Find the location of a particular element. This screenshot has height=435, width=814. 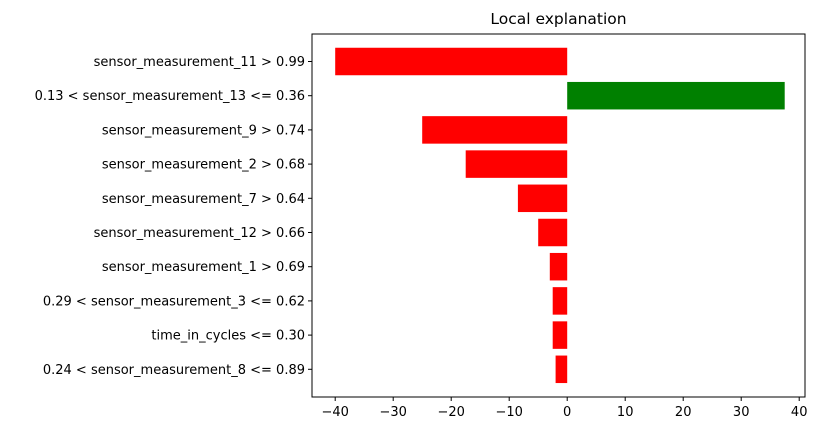

x-tick-label: −10 is located at coordinates (508, 412).